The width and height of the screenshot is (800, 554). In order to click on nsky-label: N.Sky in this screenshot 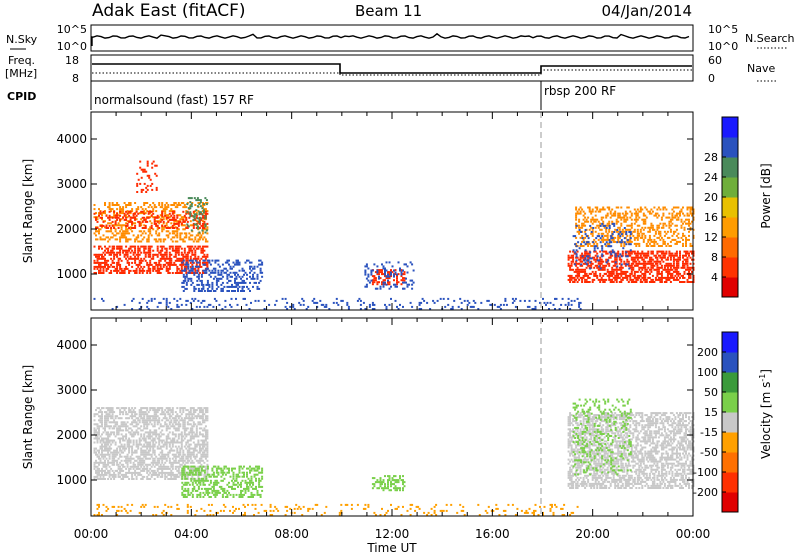, I will do `click(22, 39)`.